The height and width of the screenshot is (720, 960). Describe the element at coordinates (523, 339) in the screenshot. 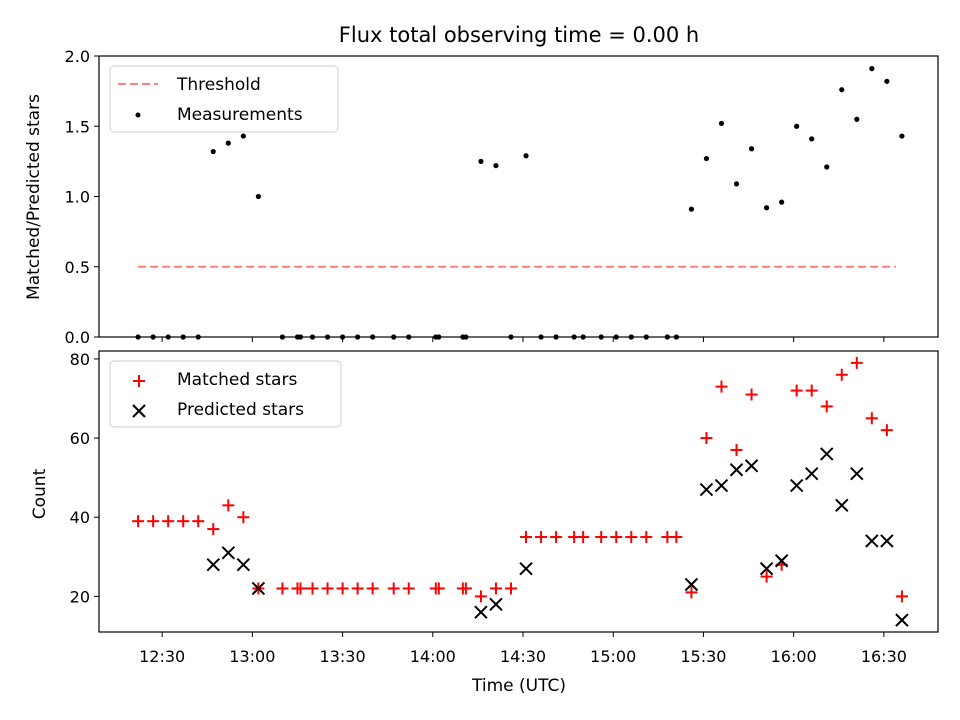

I see `top-x-ticks` at that location.